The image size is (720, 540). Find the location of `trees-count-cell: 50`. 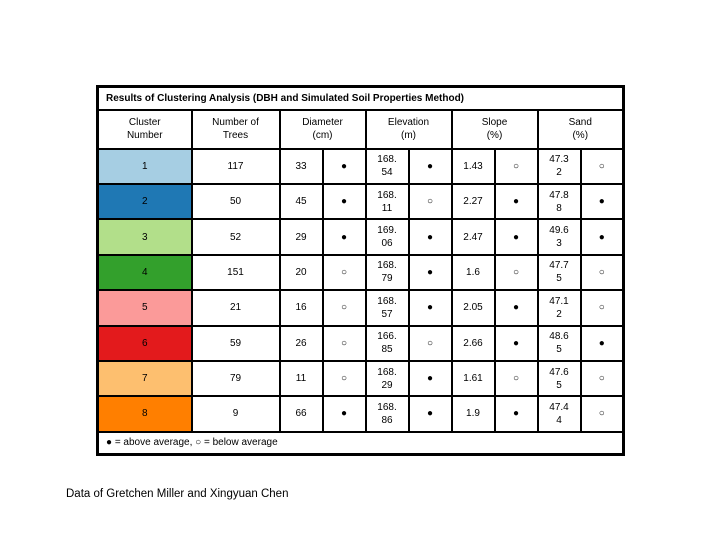

trees-count-cell: 50 is located at coordinates (235, 202).